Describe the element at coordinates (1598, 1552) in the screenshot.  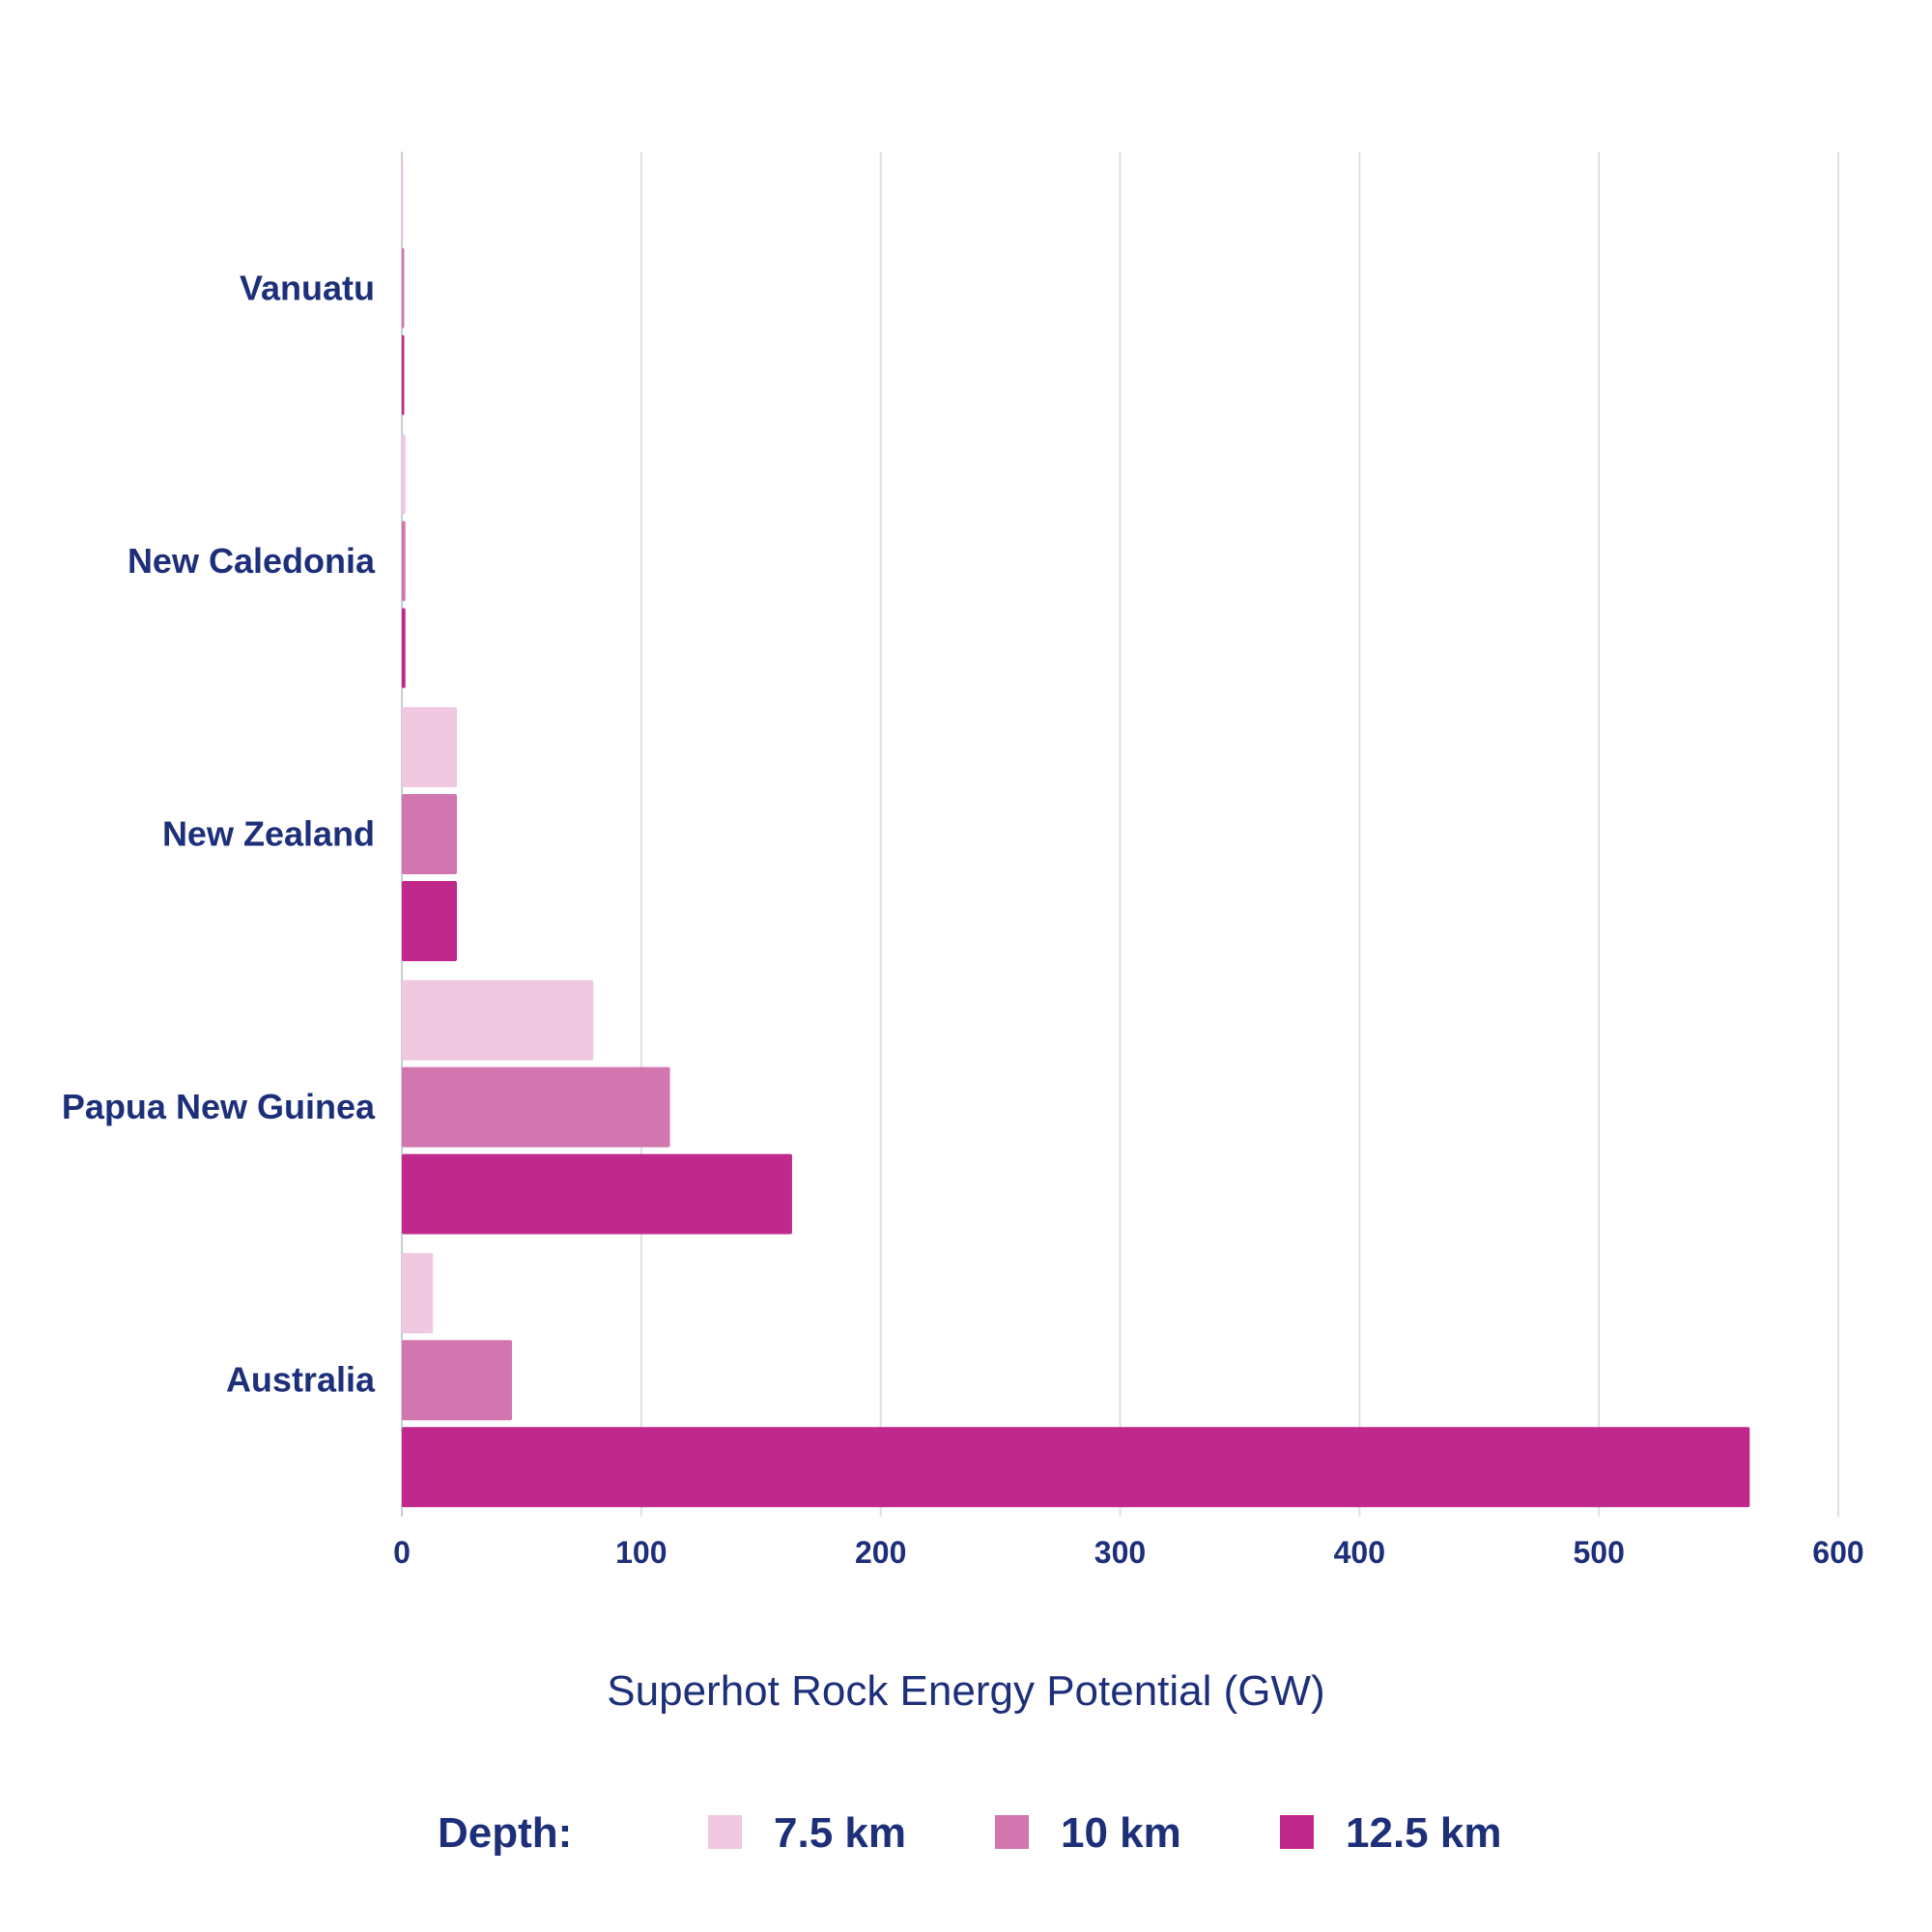
I see `x-tick-label: 500` at that location.